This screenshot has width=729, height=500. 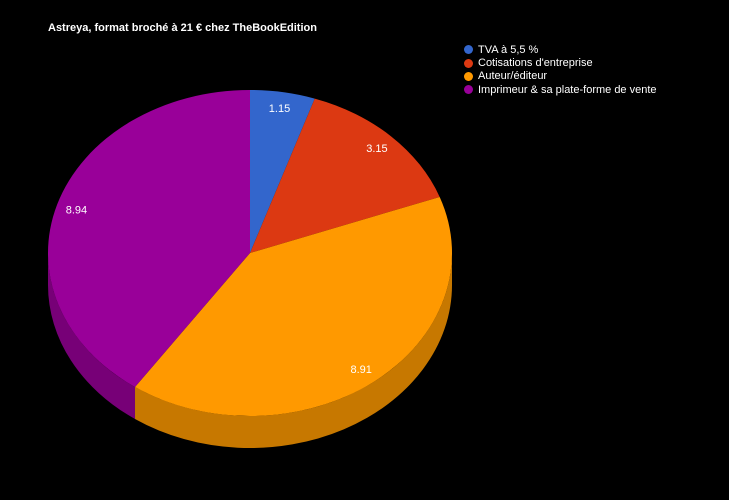 I want to click on legend-item-label: Cotisations d'entreprise, so click(x=535, y=63).